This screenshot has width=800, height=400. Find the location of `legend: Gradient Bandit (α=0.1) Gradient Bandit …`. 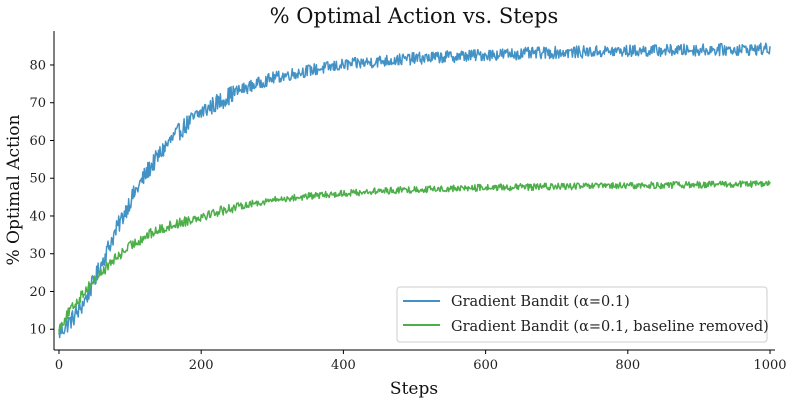

legend: Gradient Bandit (α=0.1) Gradient Bandit … is located at coordinates (582, 314).